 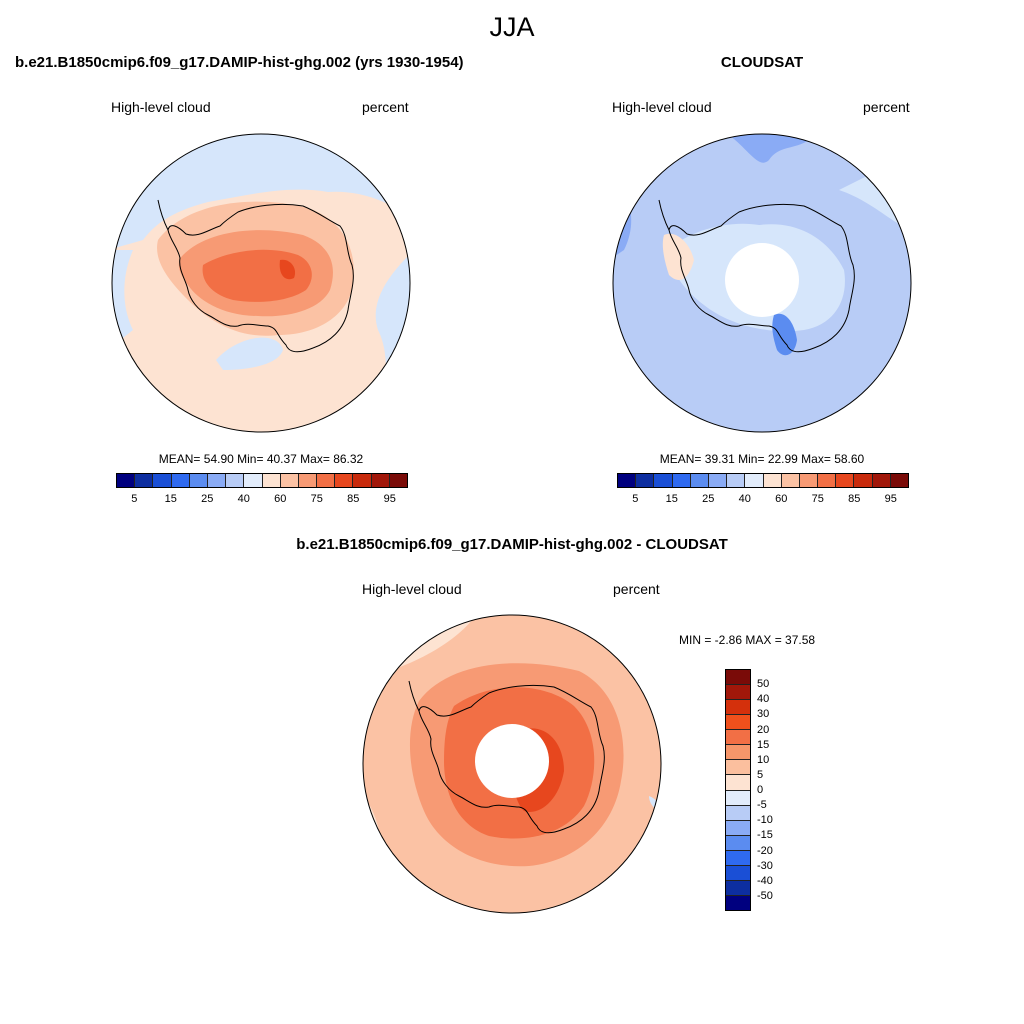 What do you see at coordinates (412, 589) in the screenshot?
I see `diff-variable-label: High-level cloud` at bounding box center [412, 589].